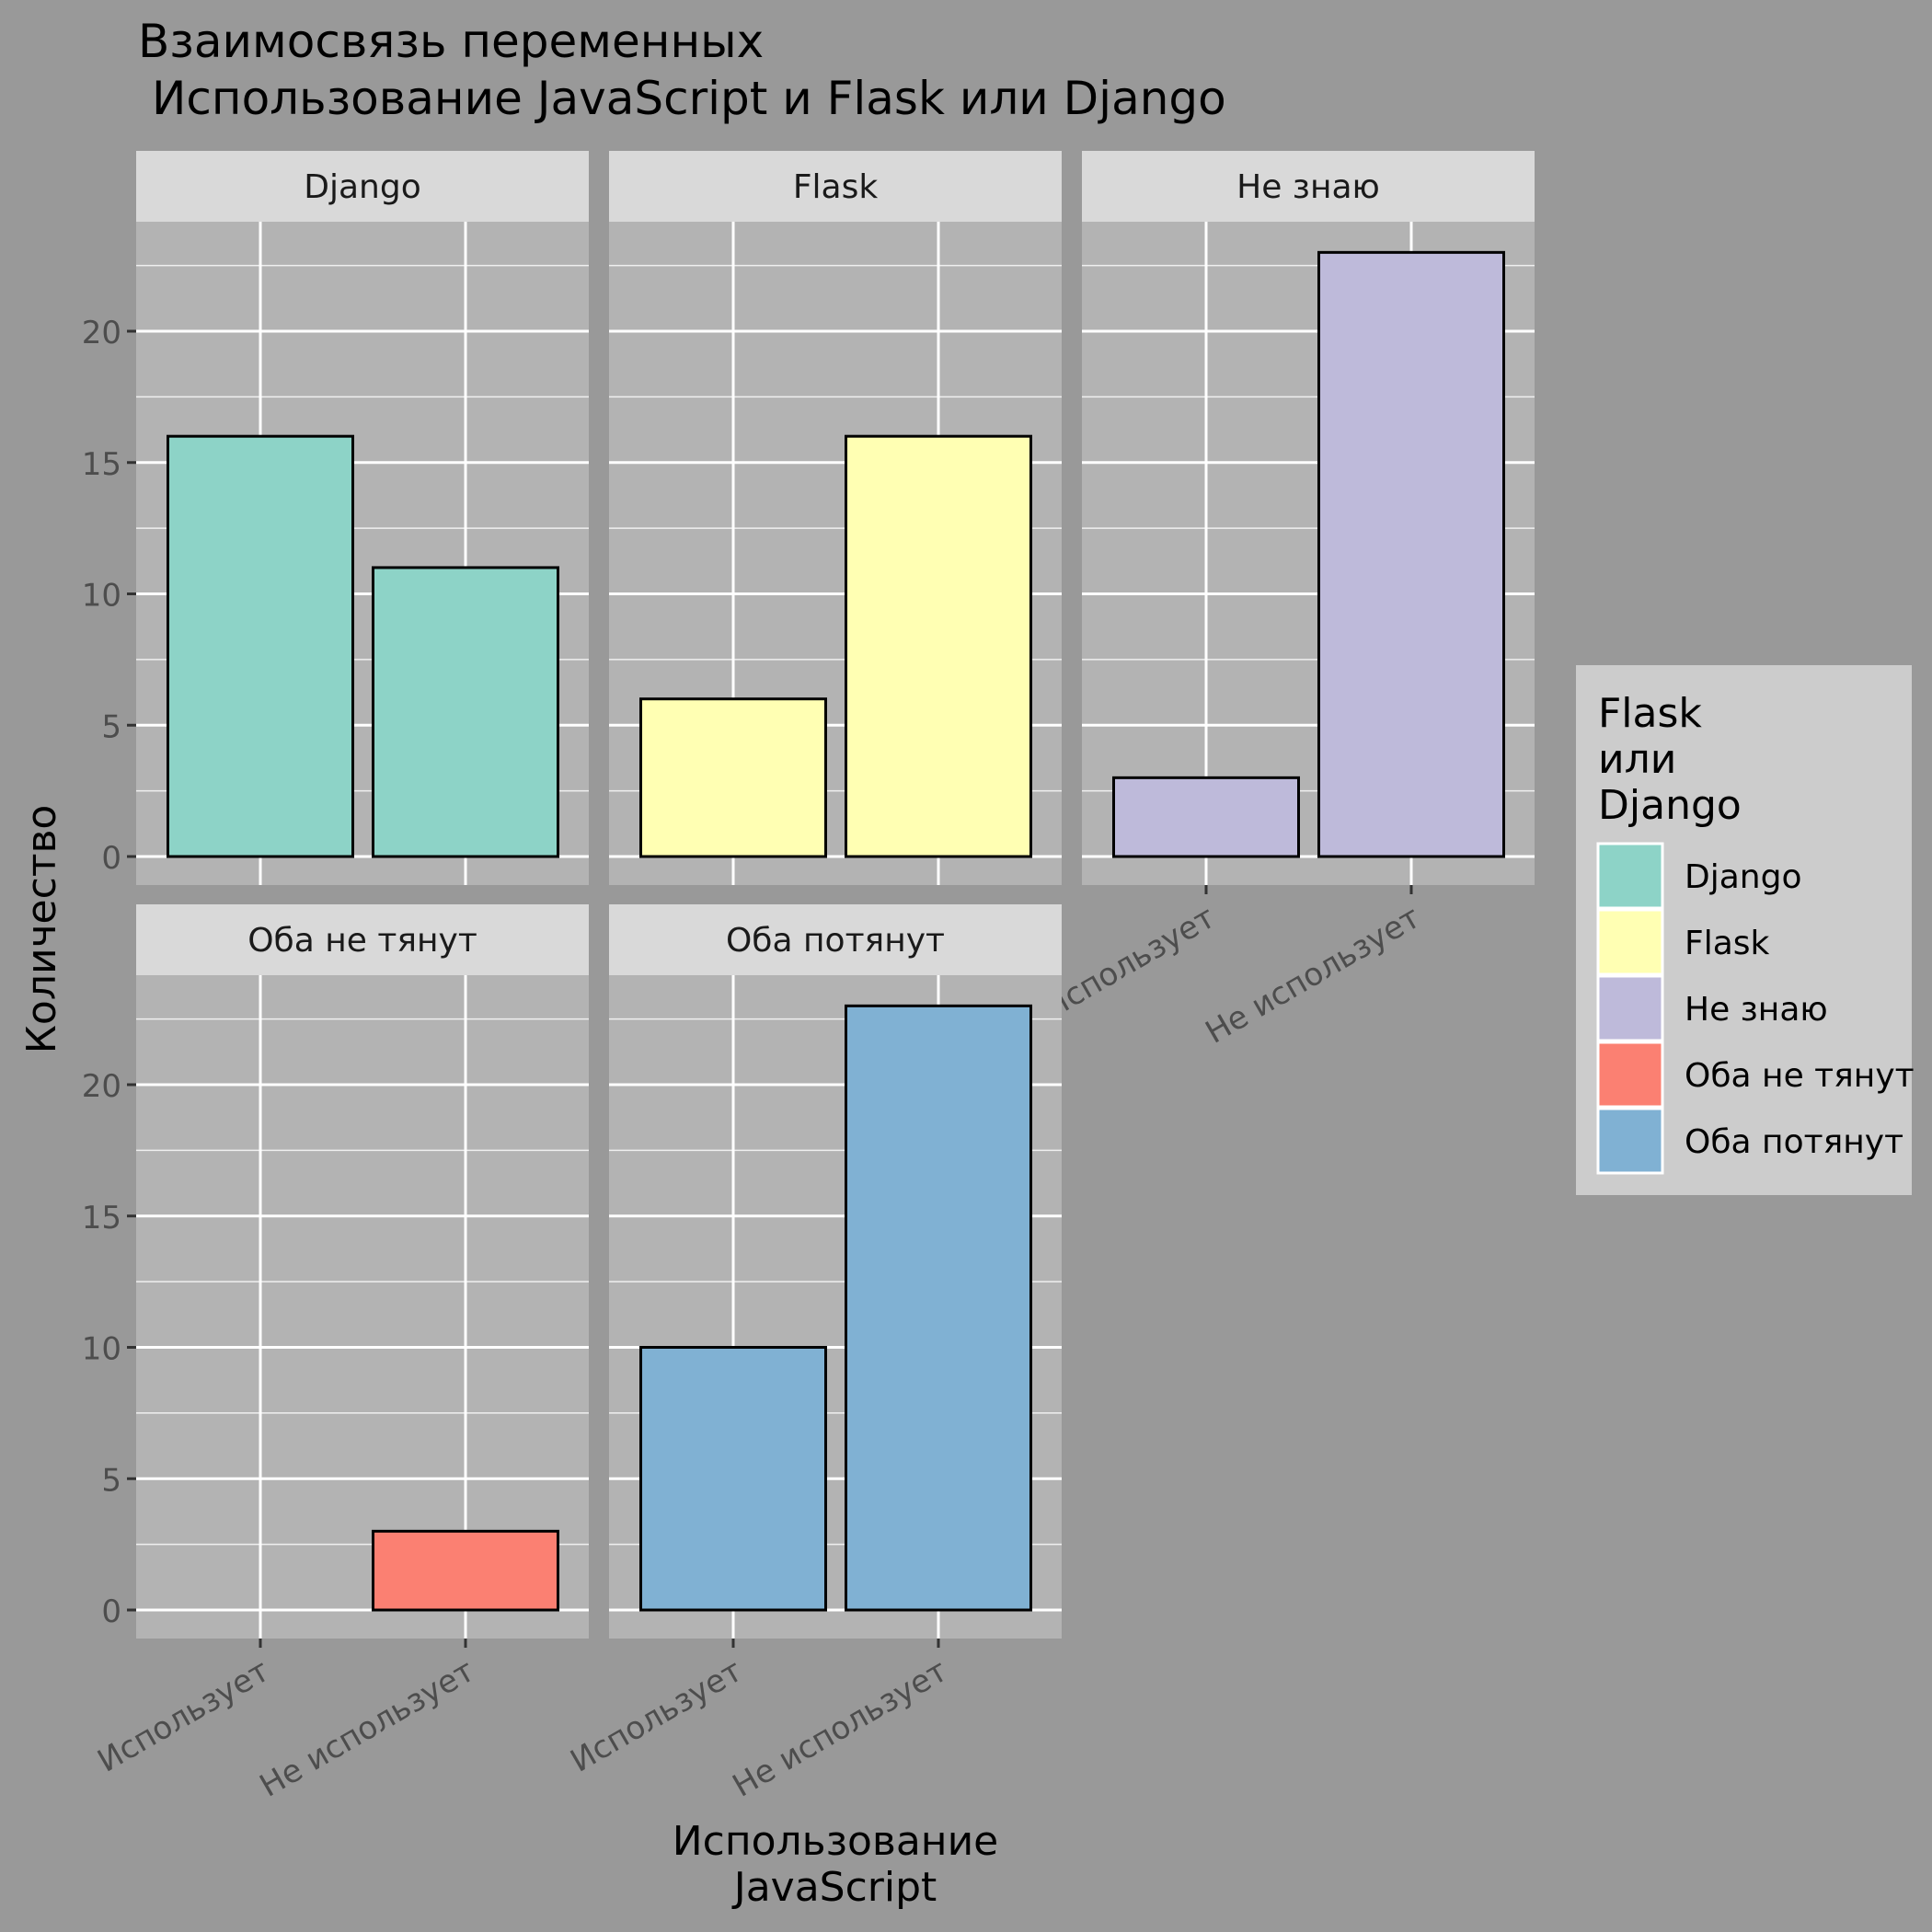 This screenshot has height=1932, width=1932. What do you see at coordinates (835, 518) in the screenshot?
I see `facet-flask: Flask` at bounding box center [835, 518].